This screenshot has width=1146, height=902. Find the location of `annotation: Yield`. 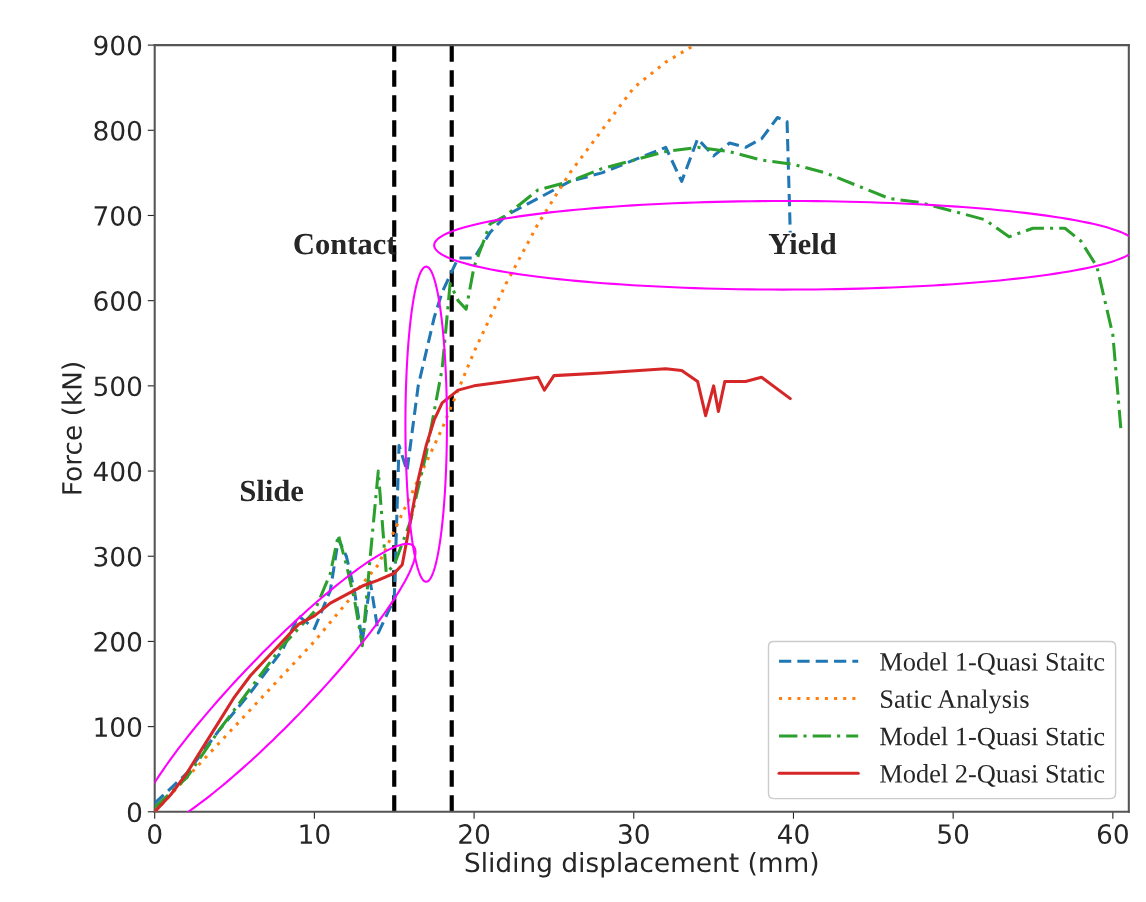

annotation: Yield is located at coordinates (802, 243).